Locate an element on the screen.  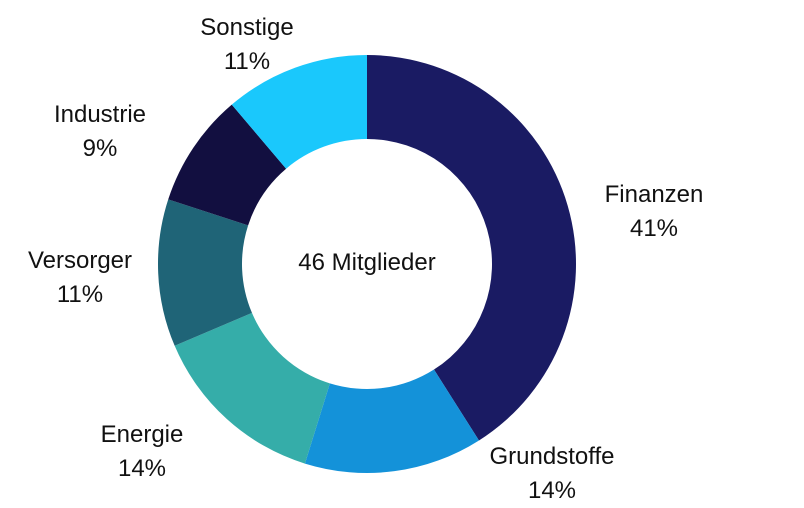
slice-energie is located at coordinates (252, 388).